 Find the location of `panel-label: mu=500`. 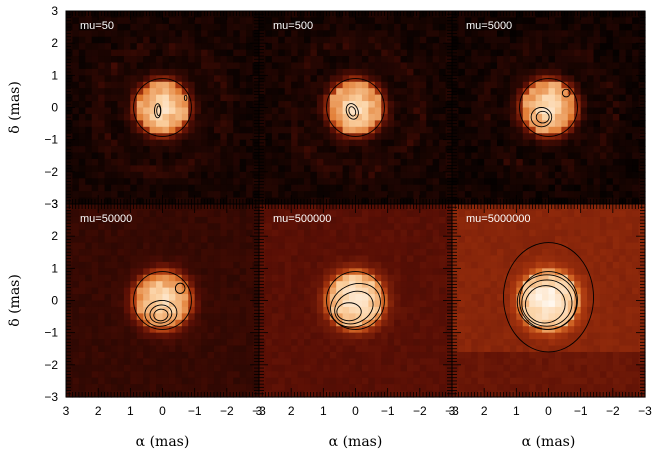

panel-label: mu=500 is located at coordinates (293, 26).